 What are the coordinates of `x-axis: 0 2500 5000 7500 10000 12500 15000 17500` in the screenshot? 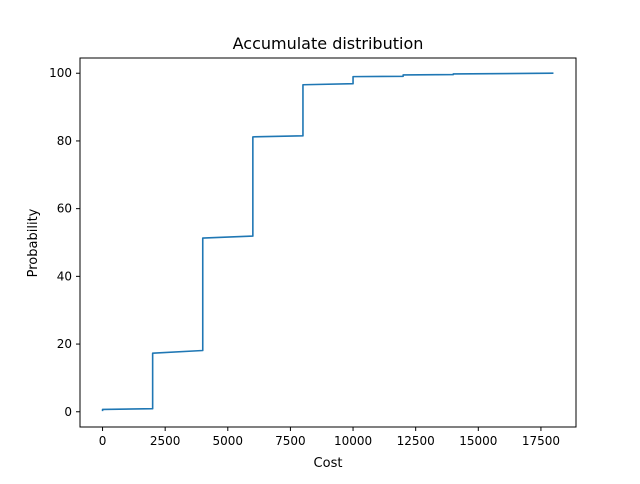 It's located at (329, 437).